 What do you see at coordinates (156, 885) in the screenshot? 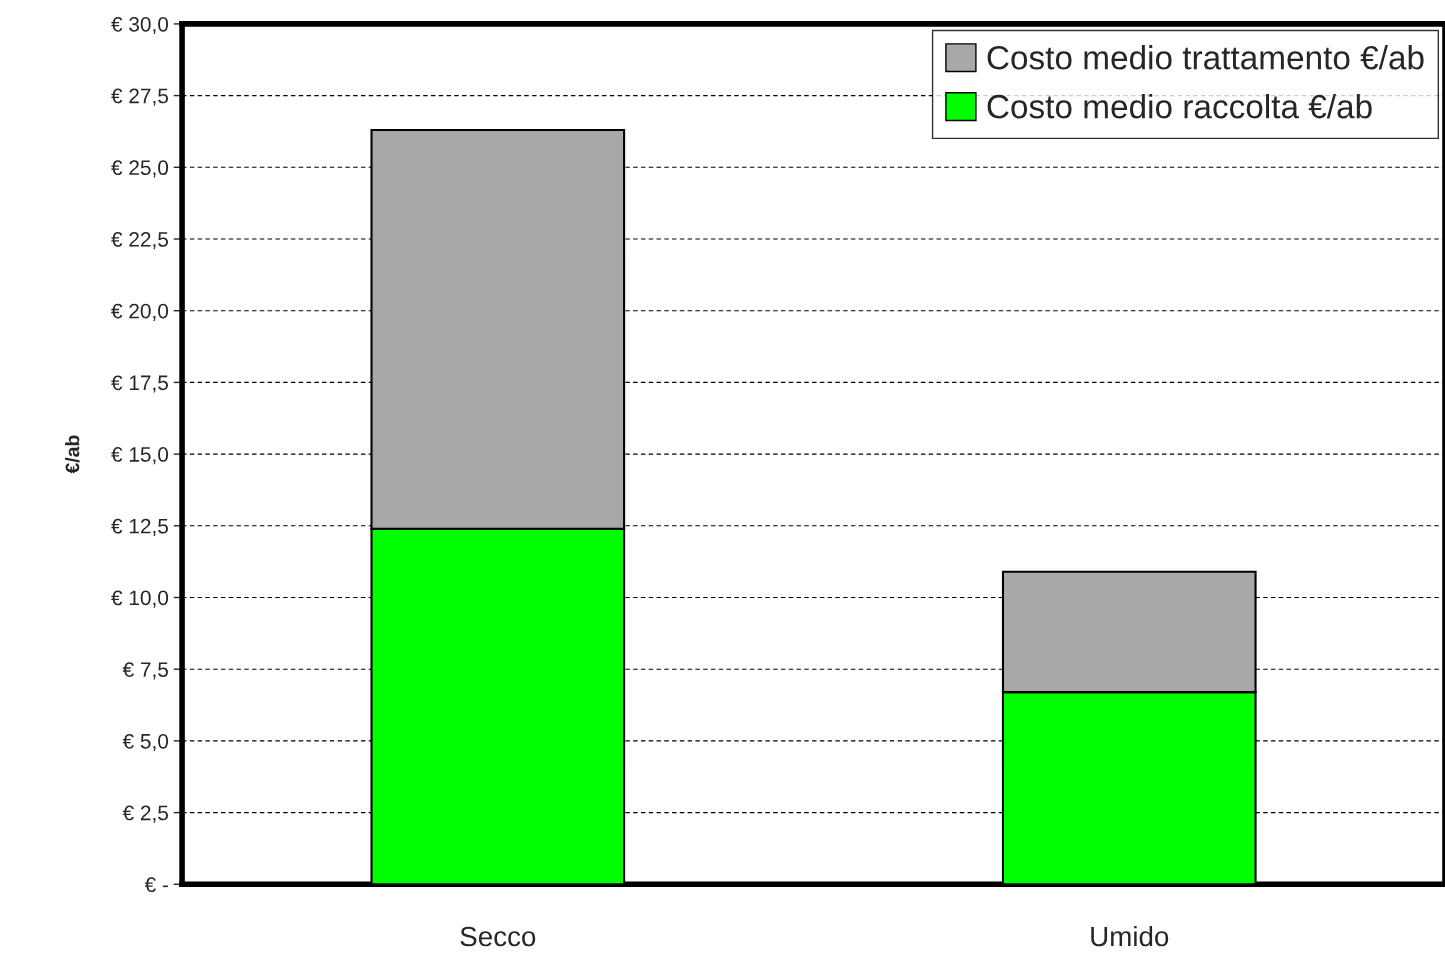
I see `y-tick-label: € -` at bounding box center [156, 885].